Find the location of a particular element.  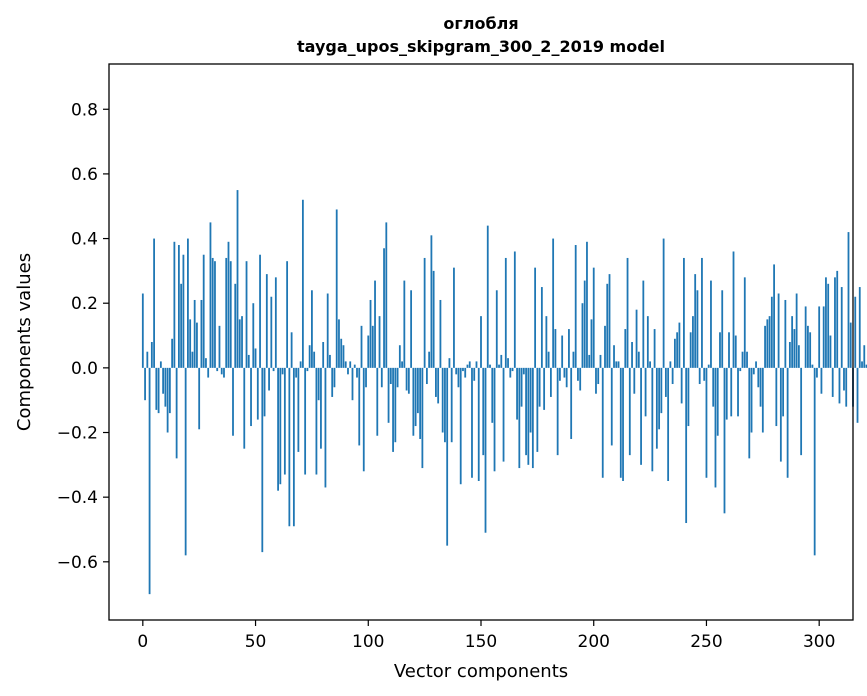

y-tick-label: 0.6 is located at coordinates (84, 175).